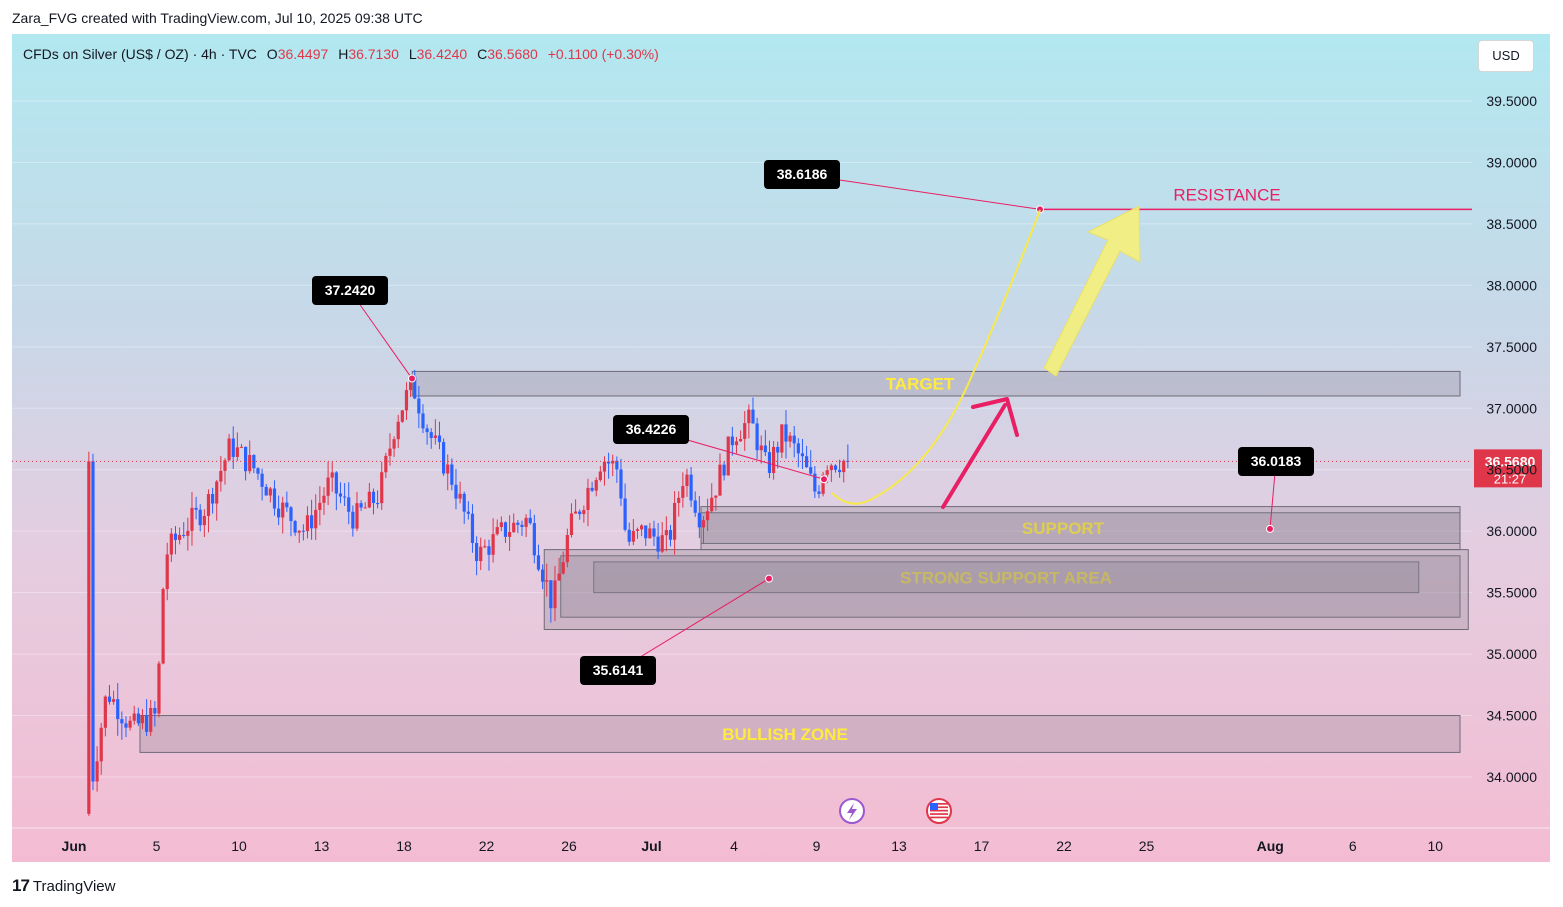 The image size is (1563, 907). I want to click on change-value: +0.1100 (+0.30%), so click(603, 54).